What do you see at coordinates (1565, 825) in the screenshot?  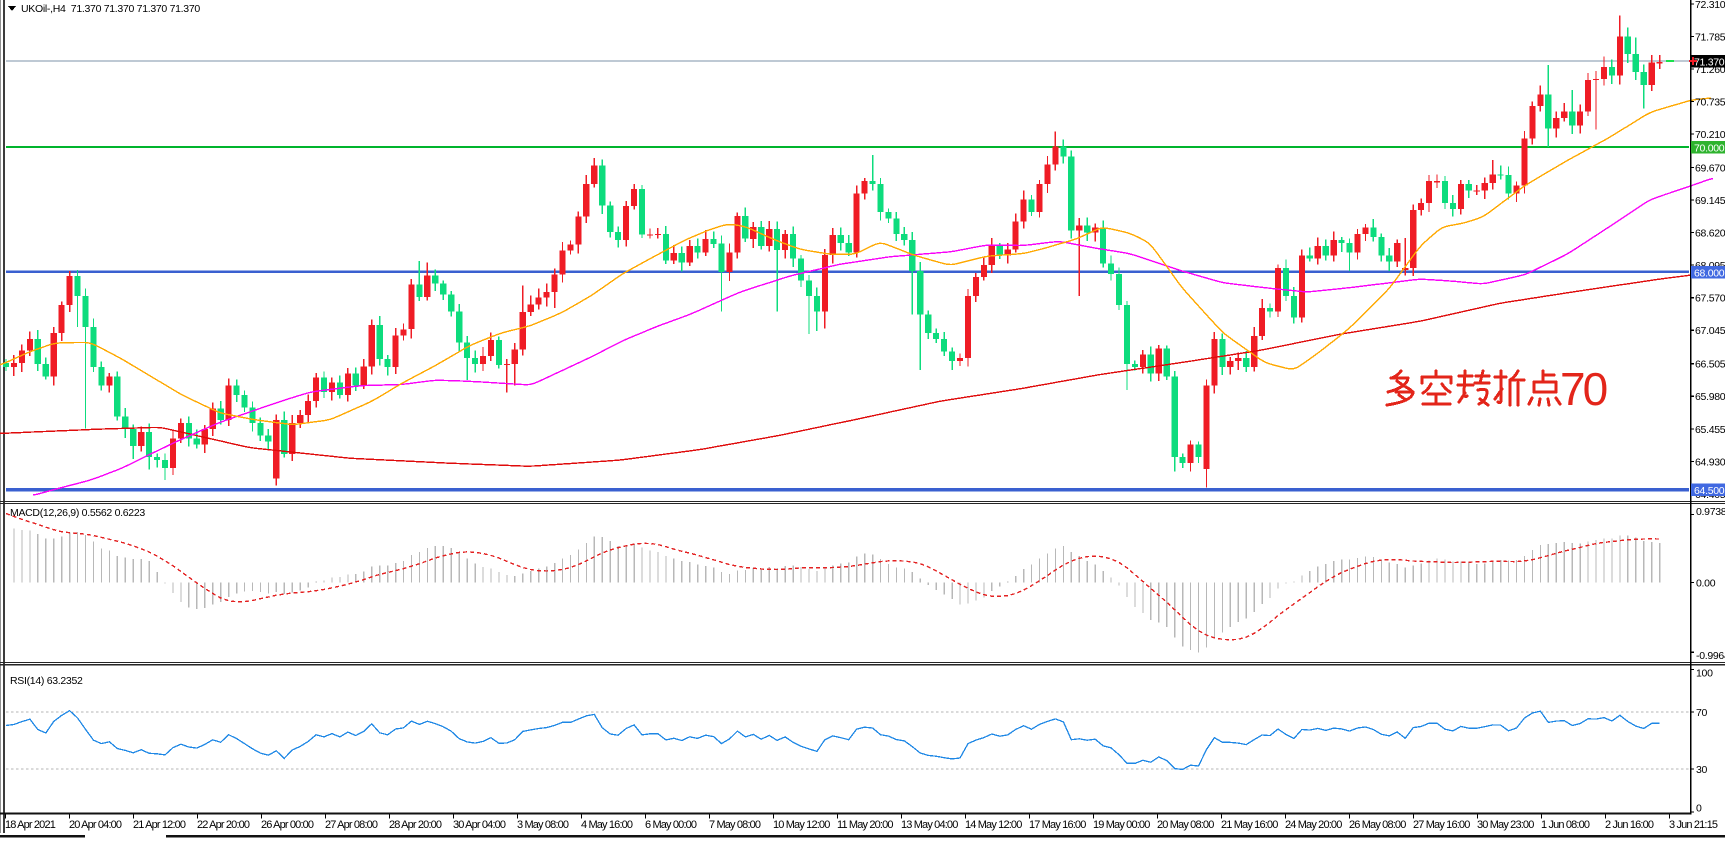 I see `svg-text: 1 Jun 08:00` at bounding box center [1565, 825].